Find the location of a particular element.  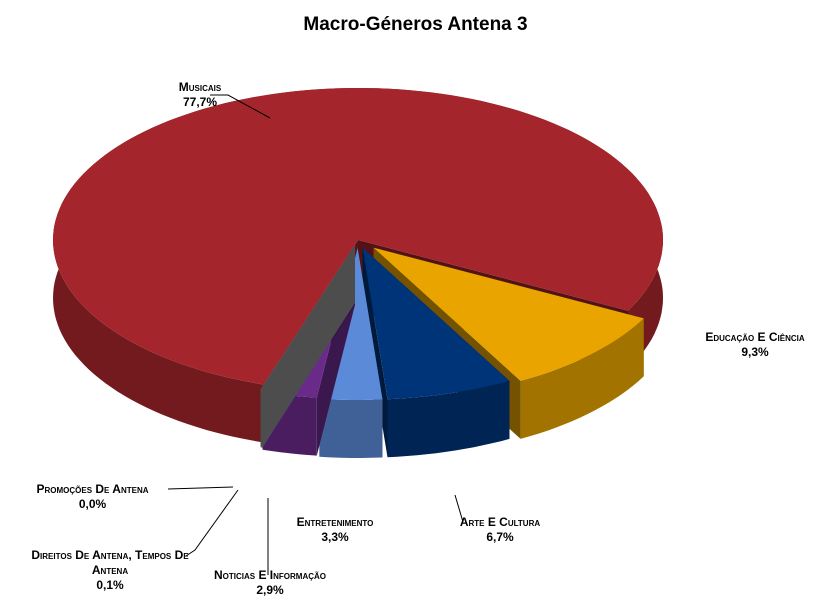

category-label: Educação E Ciência is located at coordinates (755, 337).